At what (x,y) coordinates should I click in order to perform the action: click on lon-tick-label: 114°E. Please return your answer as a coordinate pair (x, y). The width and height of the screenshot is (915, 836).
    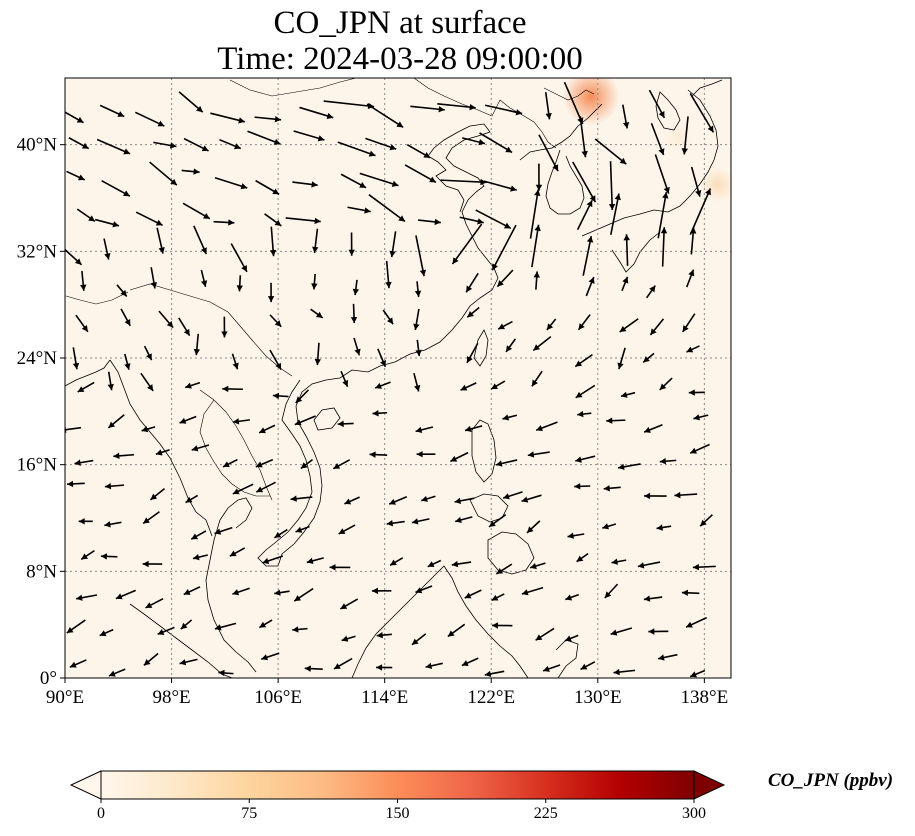
    Looking at the image, I should click on (384, 697).